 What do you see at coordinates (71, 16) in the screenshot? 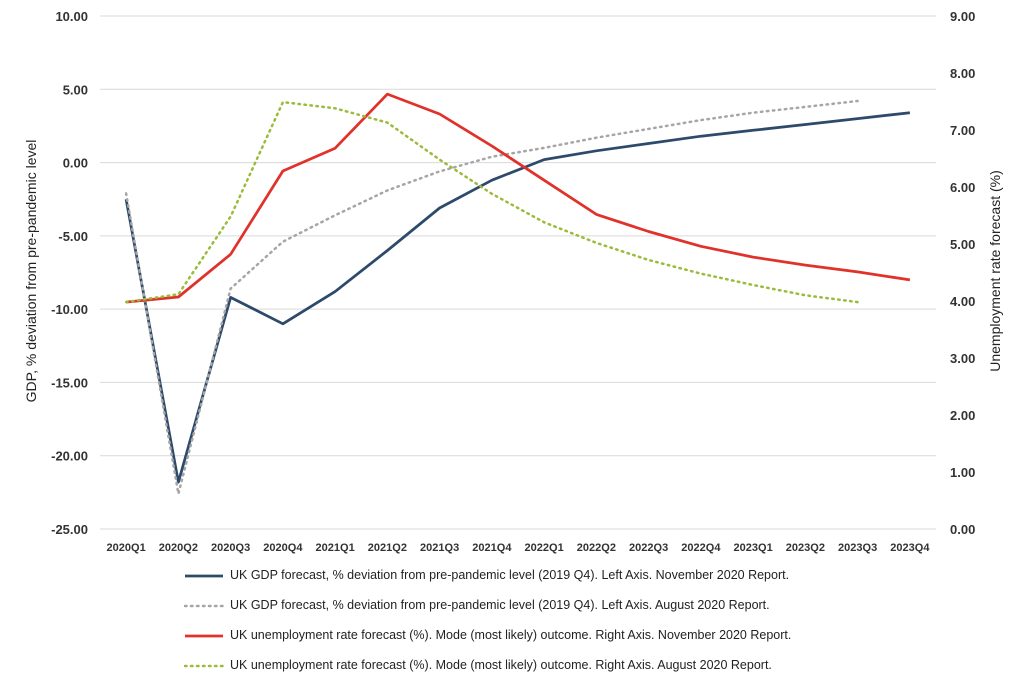
I see `left-tick-label: 10.00` at bounding box center [71, 16].